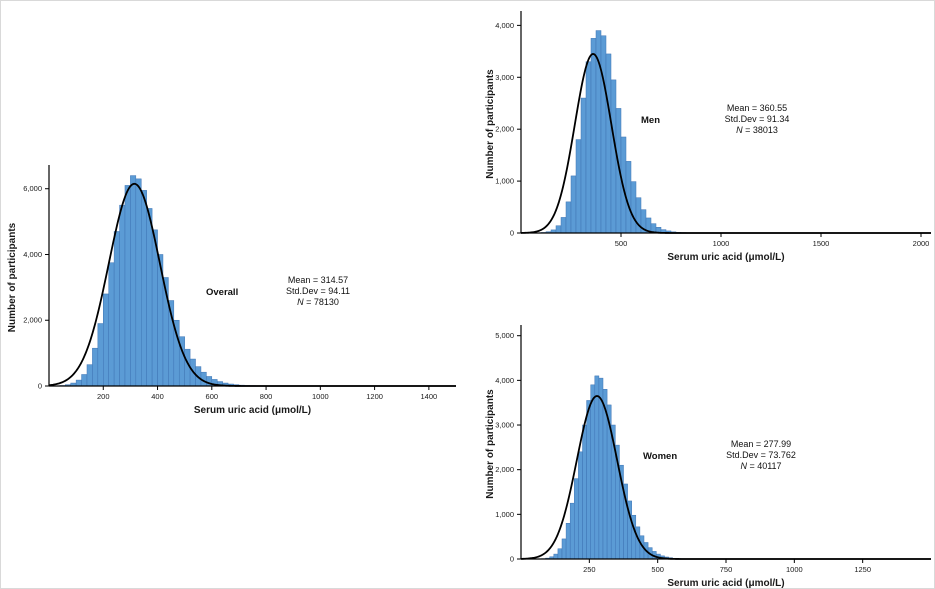 This screenshot has height=589, width=935. I want to click on x-tick-label: 200, so click(103, 396).